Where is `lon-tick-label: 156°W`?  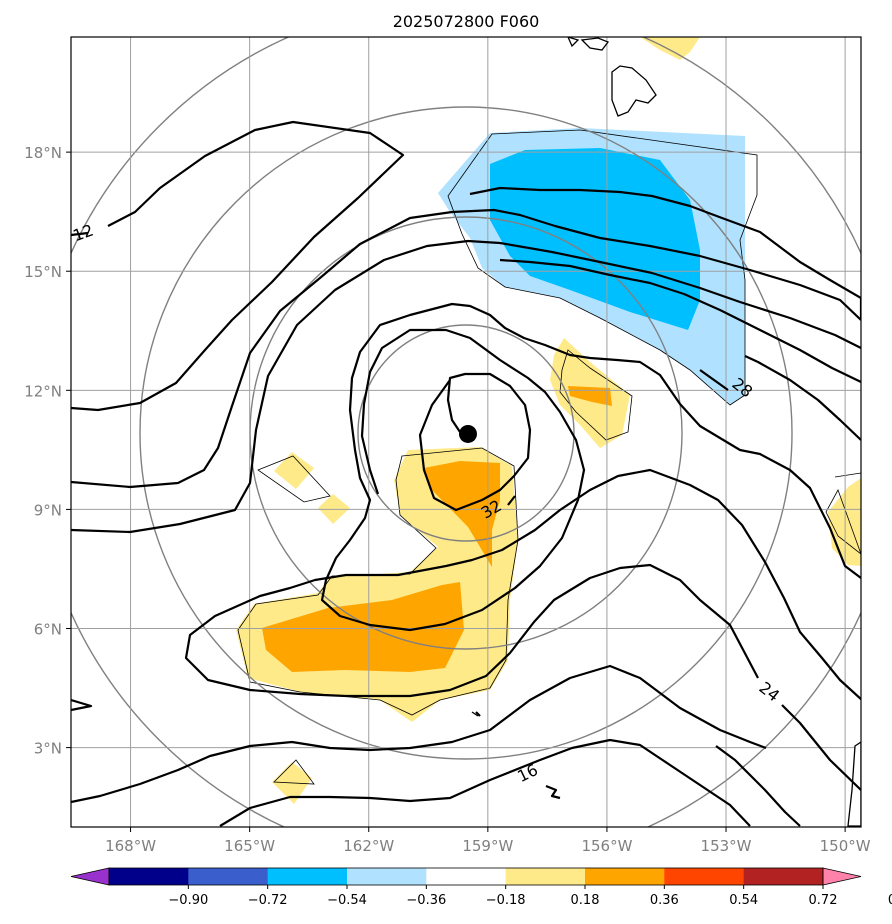 lon-tick-label: 156°W is located at coordinates (606, 846).